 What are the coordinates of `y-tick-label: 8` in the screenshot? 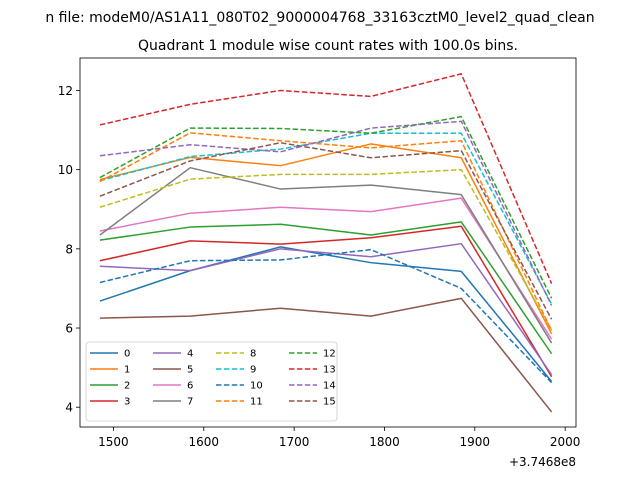 It's located at (69, 249).